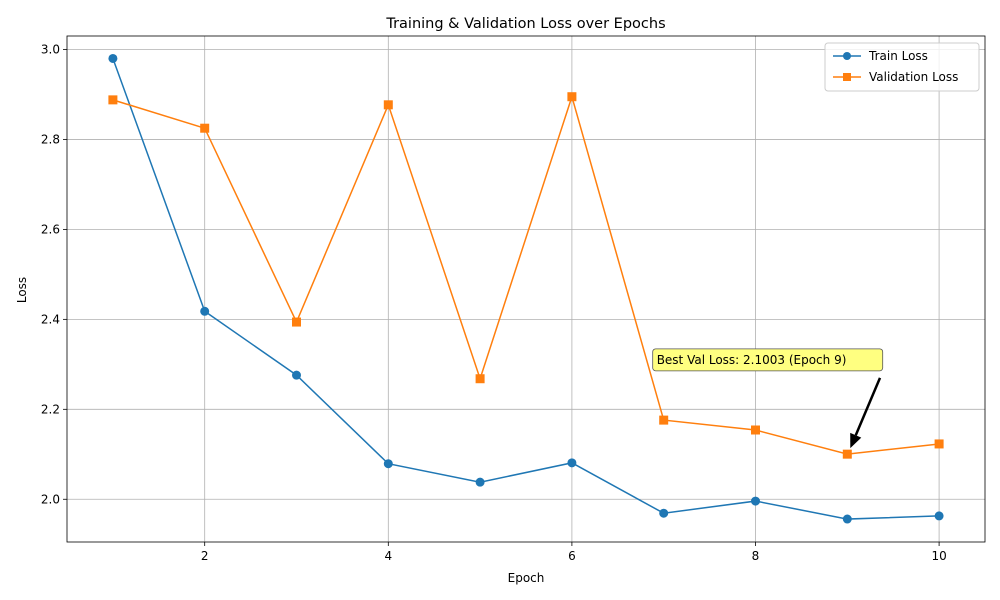 The height and width of the screenshot is (600, 1000). Describe the element at coordinates (22, 290) in the screenshot. I see `y-axis-label: Loss` at that location.